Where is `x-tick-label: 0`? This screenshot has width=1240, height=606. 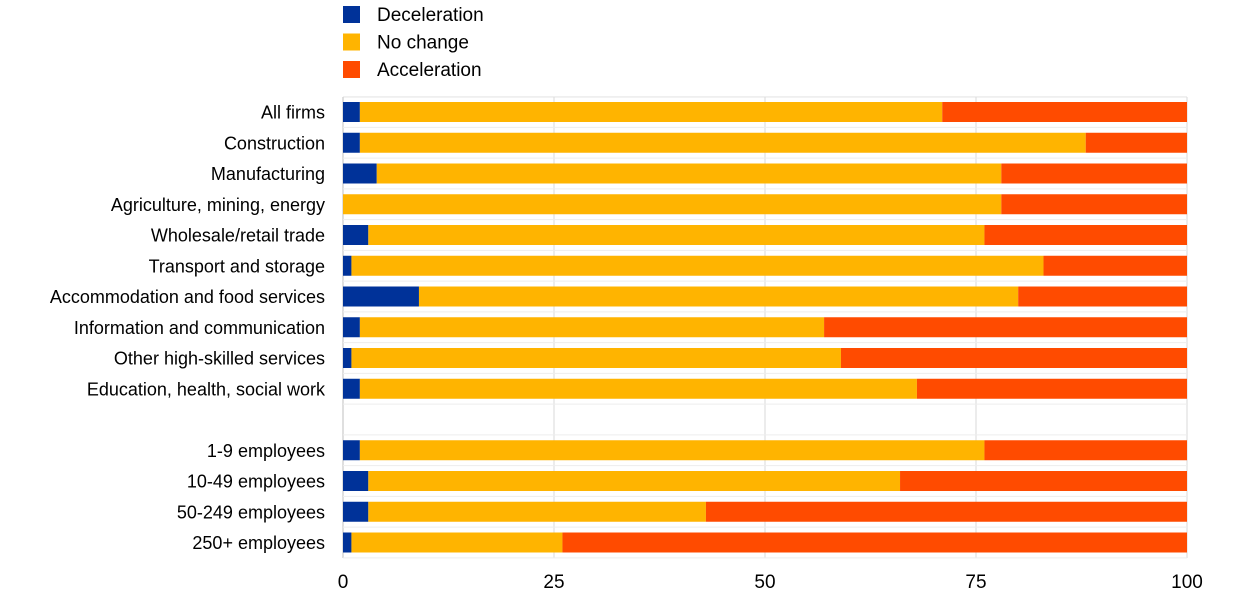 x-tick-label: 0 is located at coordinates (343, 582).